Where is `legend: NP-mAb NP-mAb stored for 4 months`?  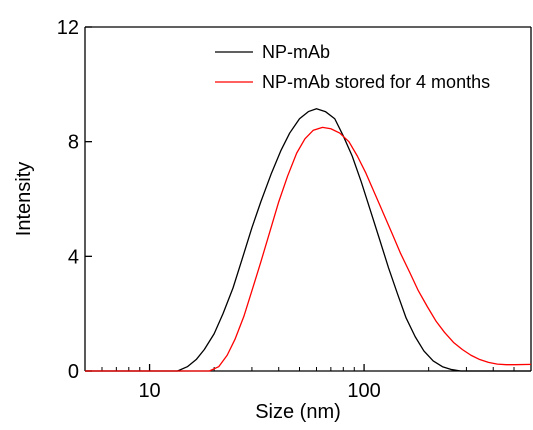 legend: NP-mAb NP-mAb stored for 4 months is located at coordinates (352, 67).